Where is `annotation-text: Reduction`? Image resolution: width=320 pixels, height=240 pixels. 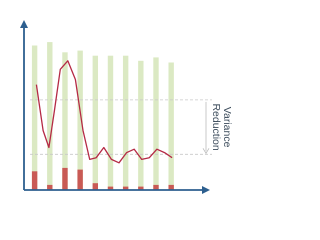 annotation-text: Reduction is located at coordinates (216, 126).